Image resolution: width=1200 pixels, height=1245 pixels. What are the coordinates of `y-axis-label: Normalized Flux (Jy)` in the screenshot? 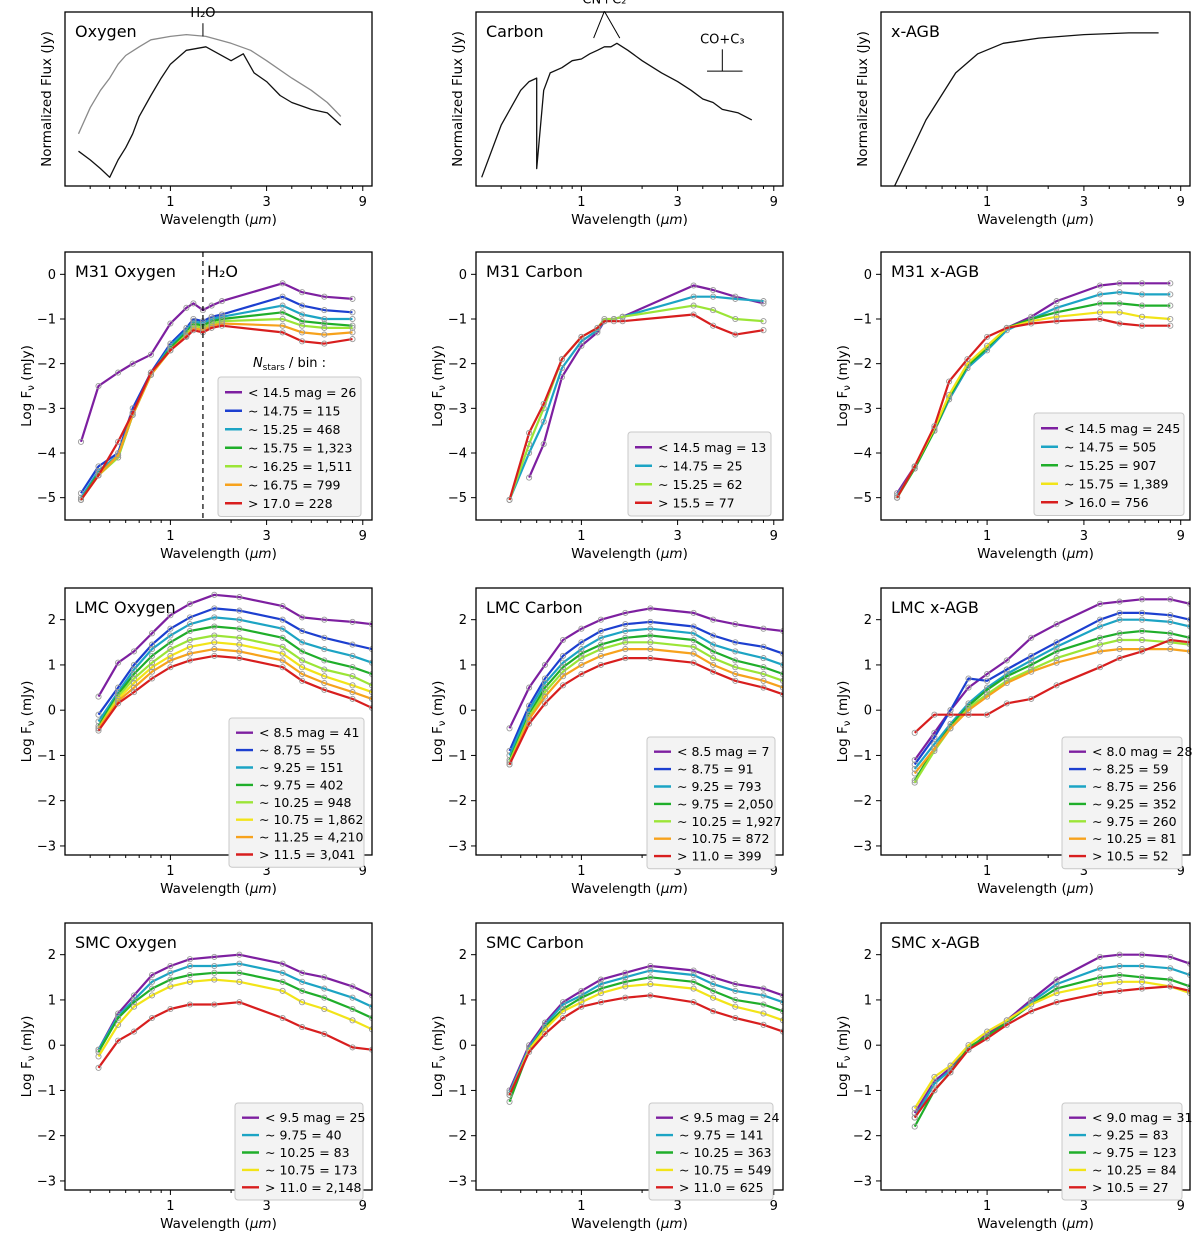 It's located at (458, 99).